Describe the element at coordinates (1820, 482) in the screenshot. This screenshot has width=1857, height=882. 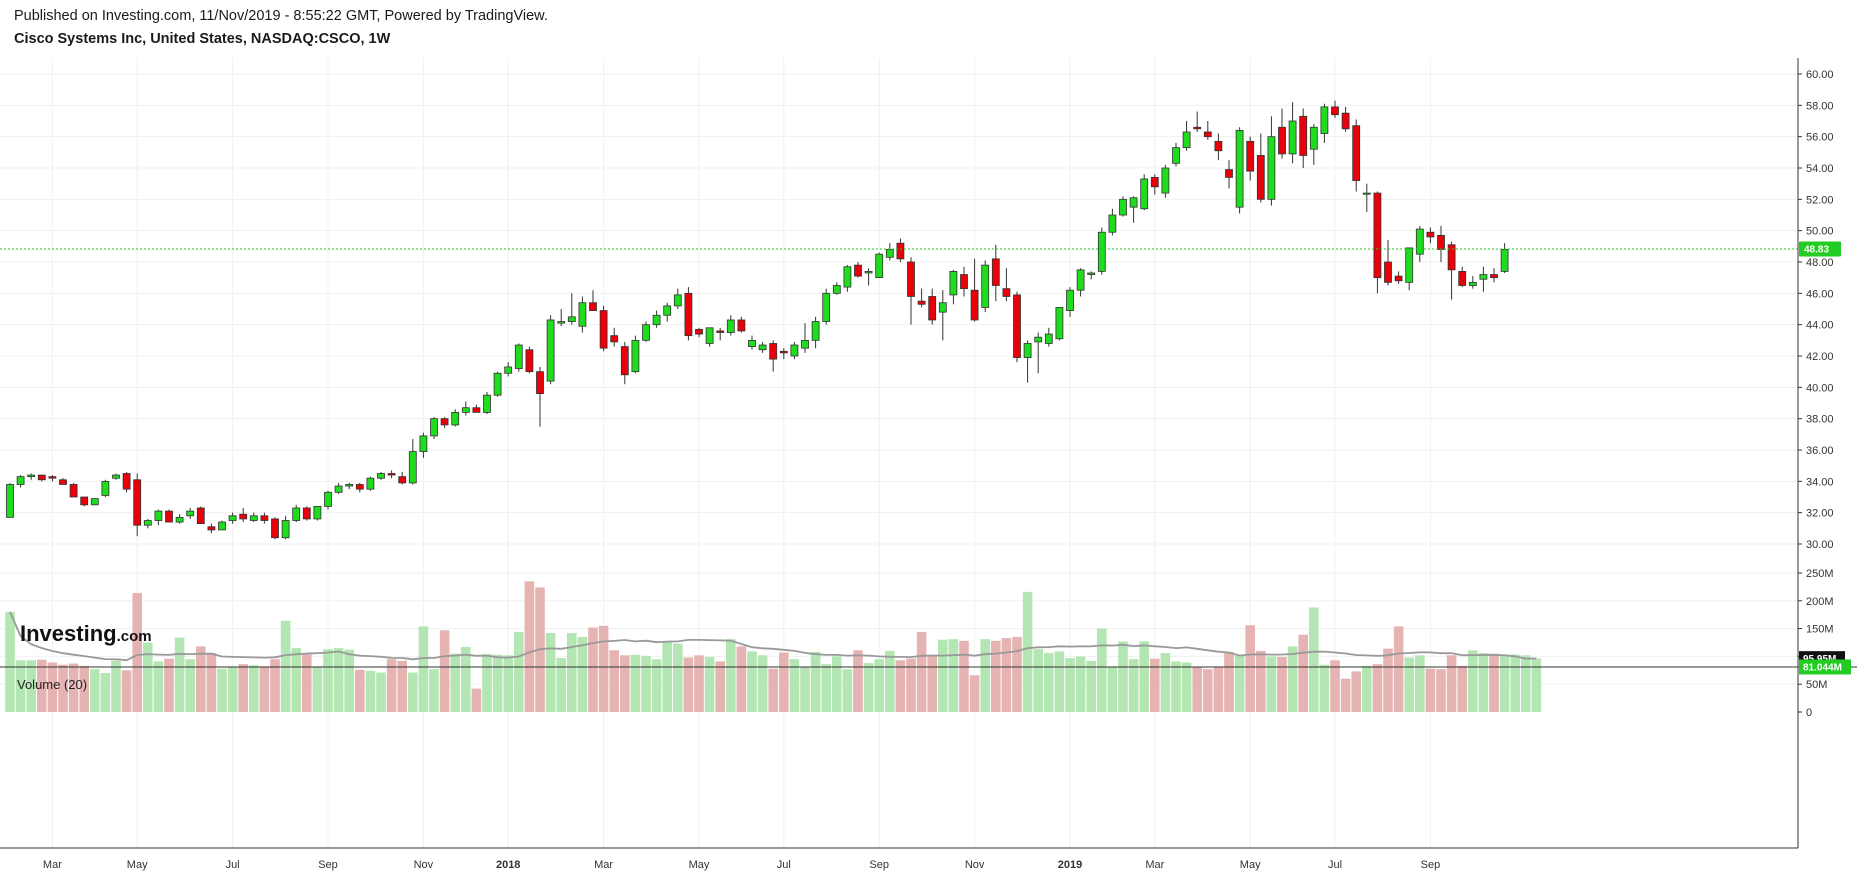
I see `price-tick-label: 34.00` at that location.